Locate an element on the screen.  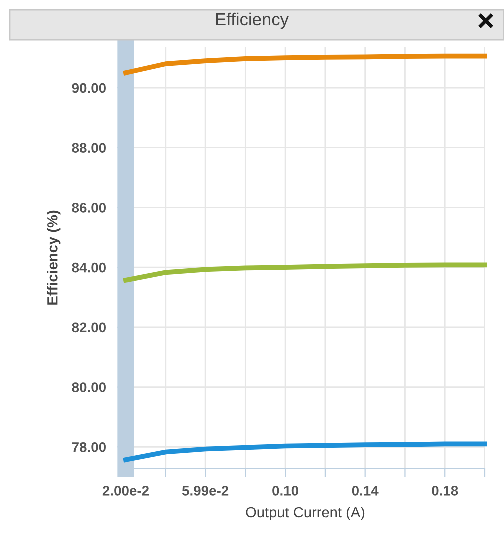
y-tick-label: 90.00 is located at coordinates (89, 88).